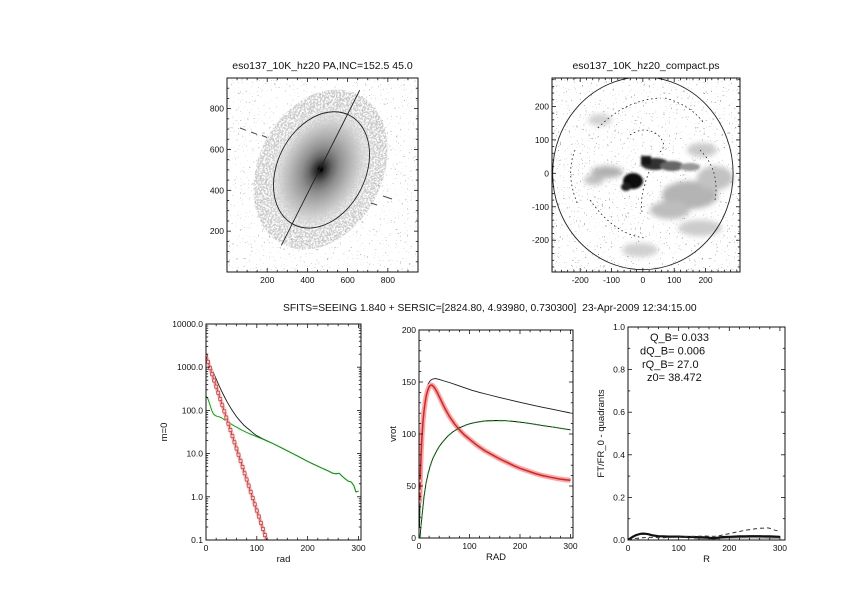  I want to click on residual-dark-blobs, so click(660, 173).